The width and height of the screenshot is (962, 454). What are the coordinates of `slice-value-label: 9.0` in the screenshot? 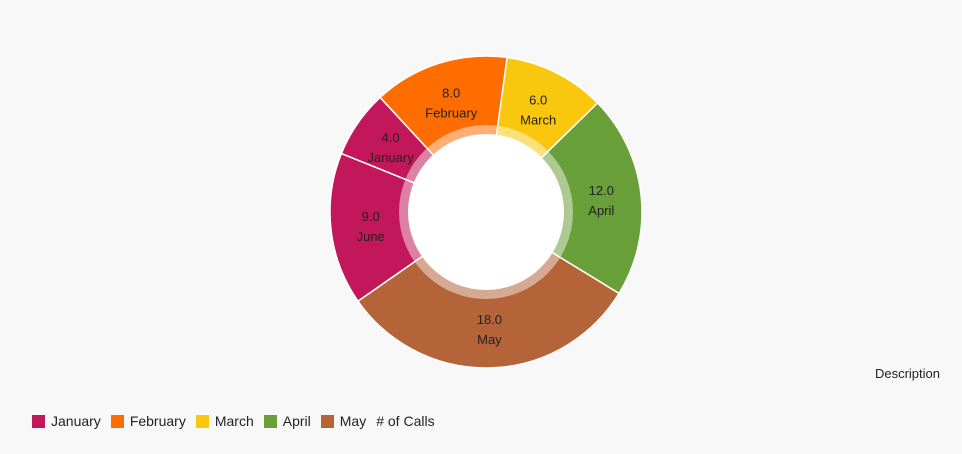 It's located at (371, 216).